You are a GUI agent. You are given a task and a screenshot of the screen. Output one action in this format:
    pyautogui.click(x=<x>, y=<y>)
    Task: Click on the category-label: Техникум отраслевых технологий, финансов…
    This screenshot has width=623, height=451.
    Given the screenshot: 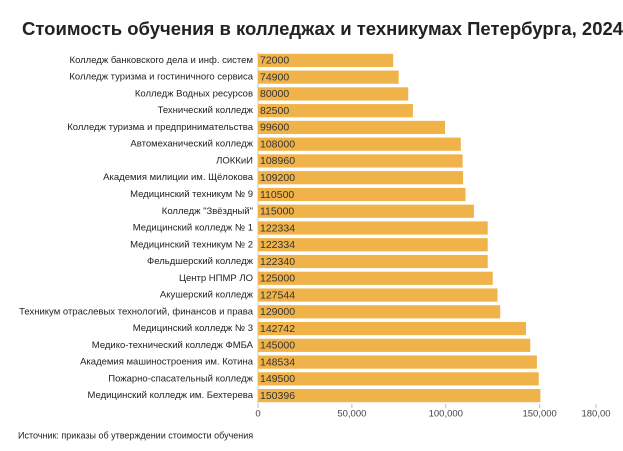 What is the action you would take?
    pyautogui.click(x=136, y=311)
    